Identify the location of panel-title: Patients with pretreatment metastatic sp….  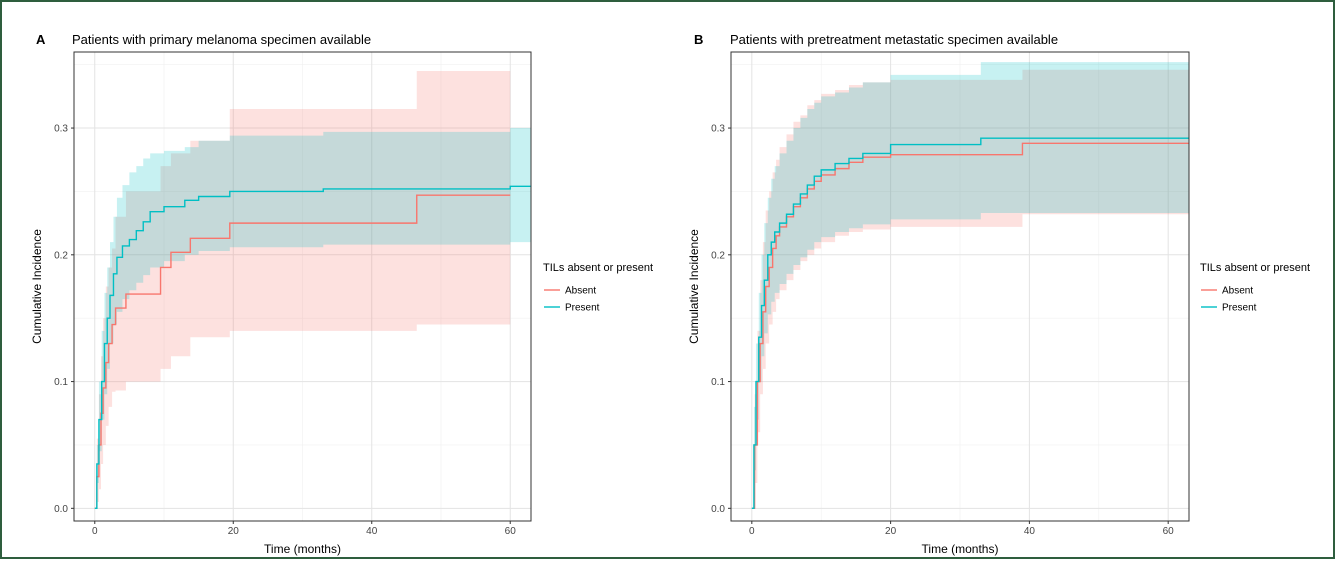
(894, 39).